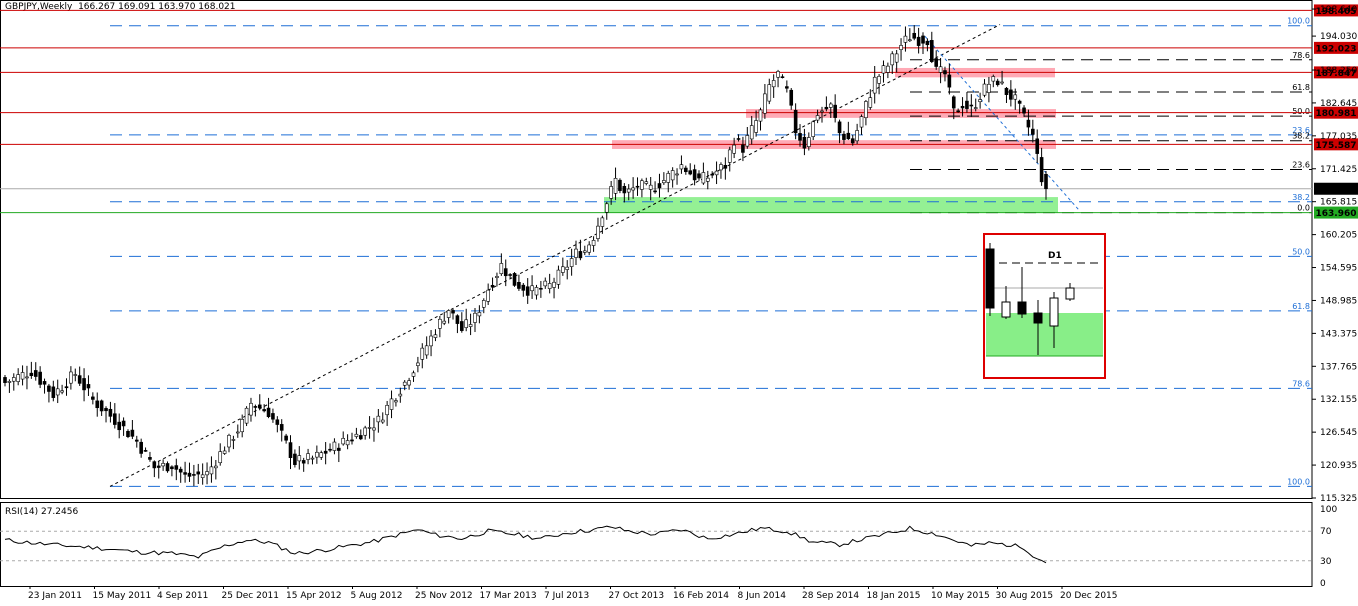  Describe the element at coordinates (1301, 306) in the screenshot. I see `fib-label-long: 61.8` at that location.